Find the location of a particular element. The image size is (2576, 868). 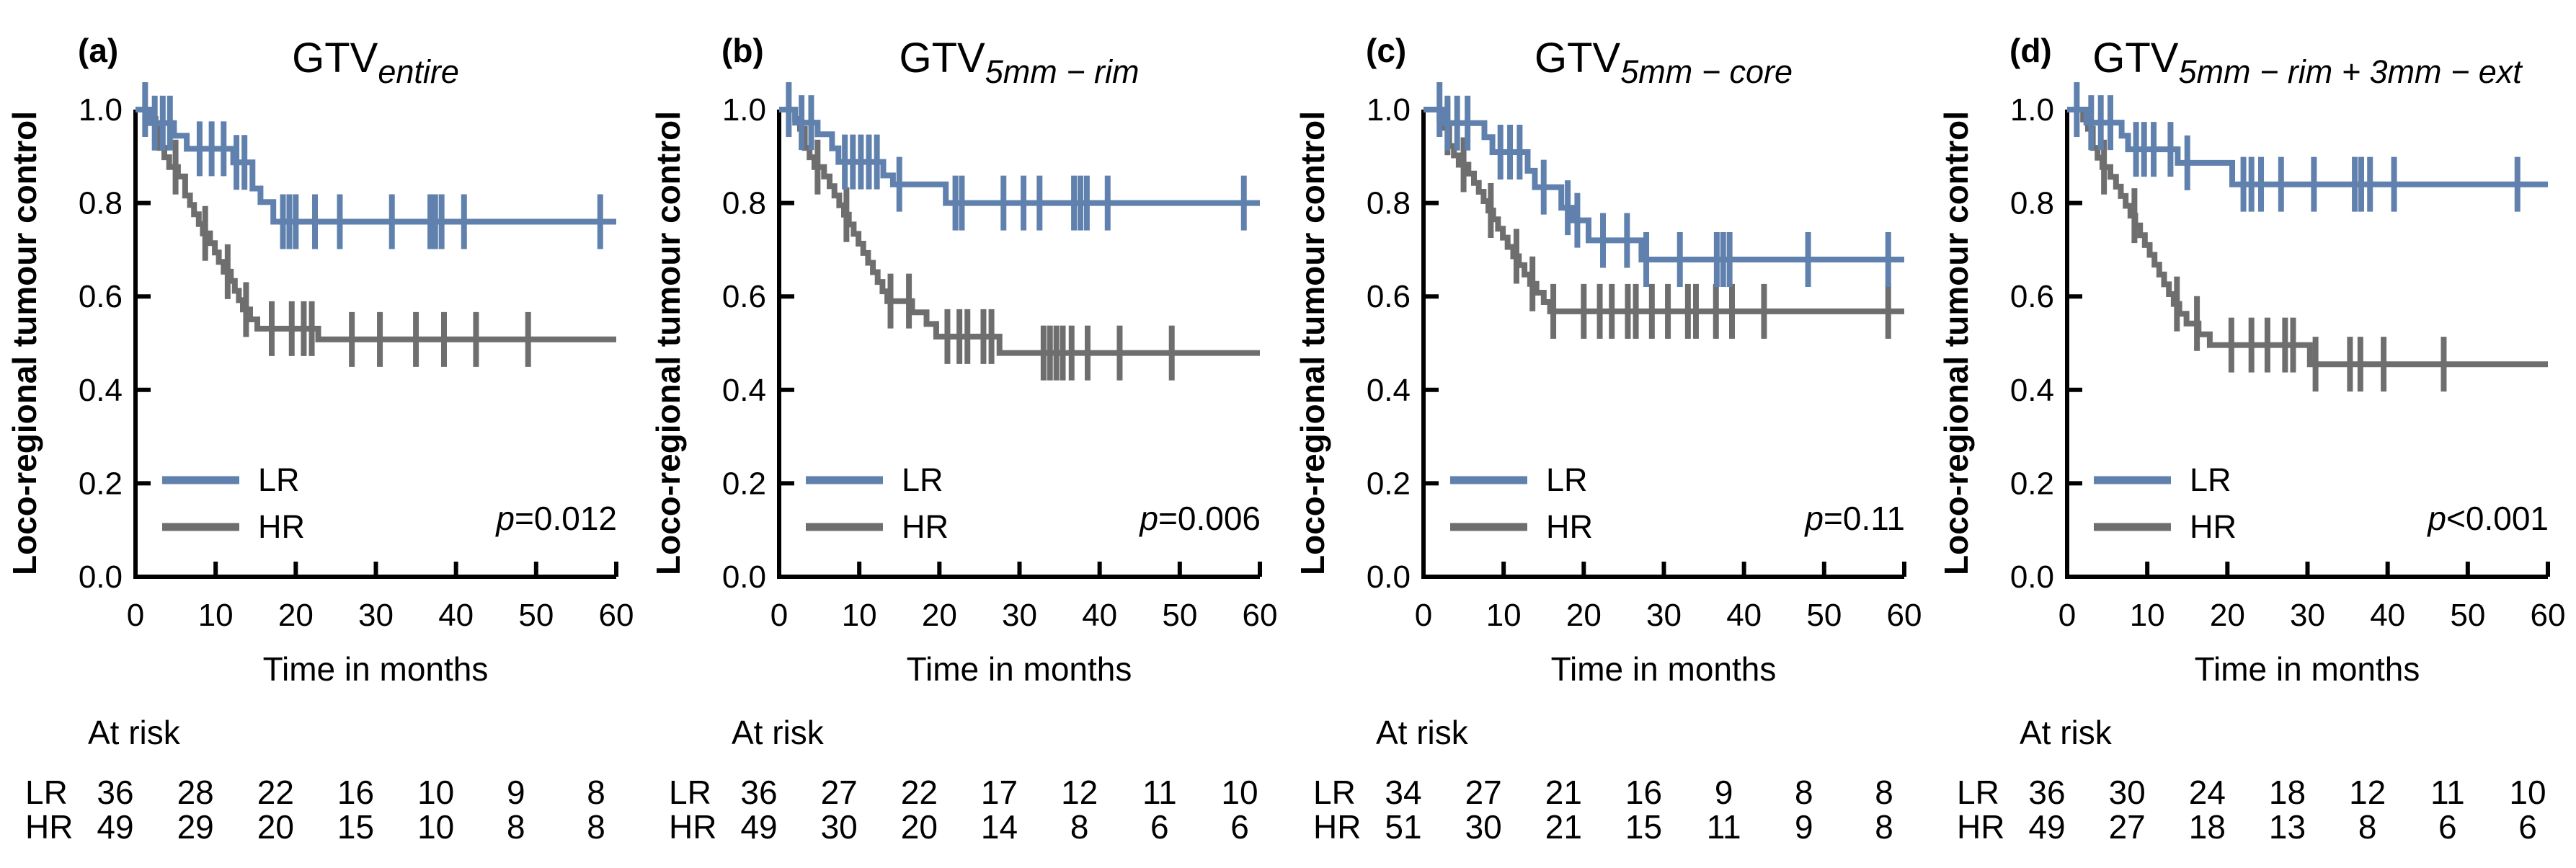

at-risk-header: At risk is located at coordinates (779, 732).